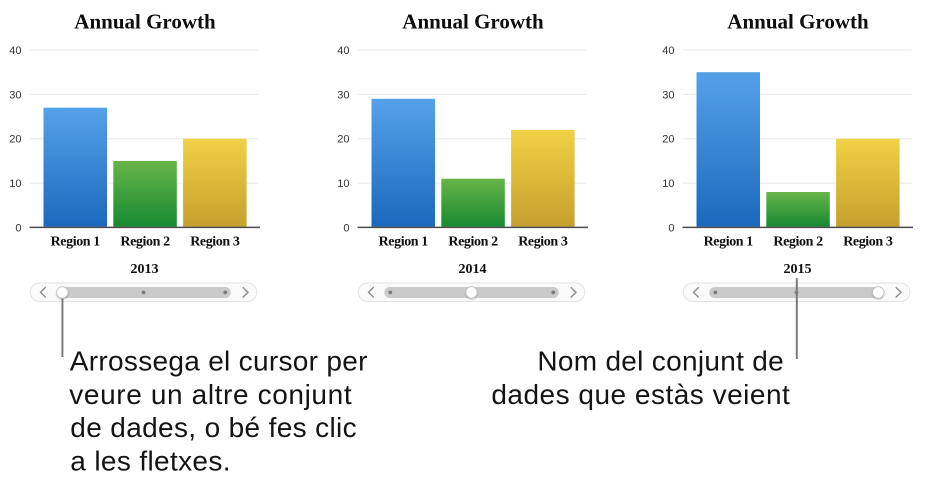  What do you see at coordinates (798, 269) in the screenshot?
I see `svg-text: 2015` at bounding box center [798, 269].